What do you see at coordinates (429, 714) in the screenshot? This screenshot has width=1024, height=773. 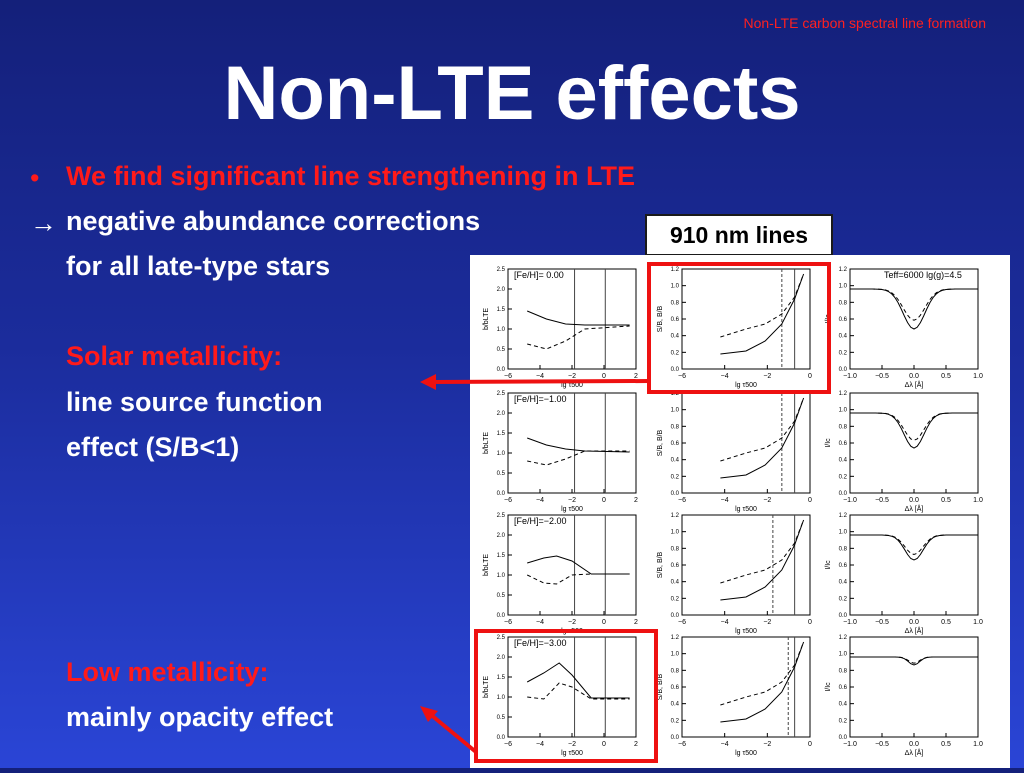 I see `arrow-low-head` at bounding box center [429, 714].